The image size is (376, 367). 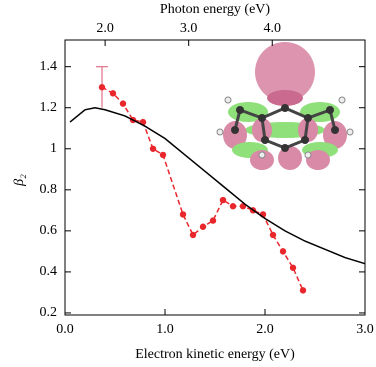 I want to click on y-tick-label: 1.2, so click(x=49, y=107).